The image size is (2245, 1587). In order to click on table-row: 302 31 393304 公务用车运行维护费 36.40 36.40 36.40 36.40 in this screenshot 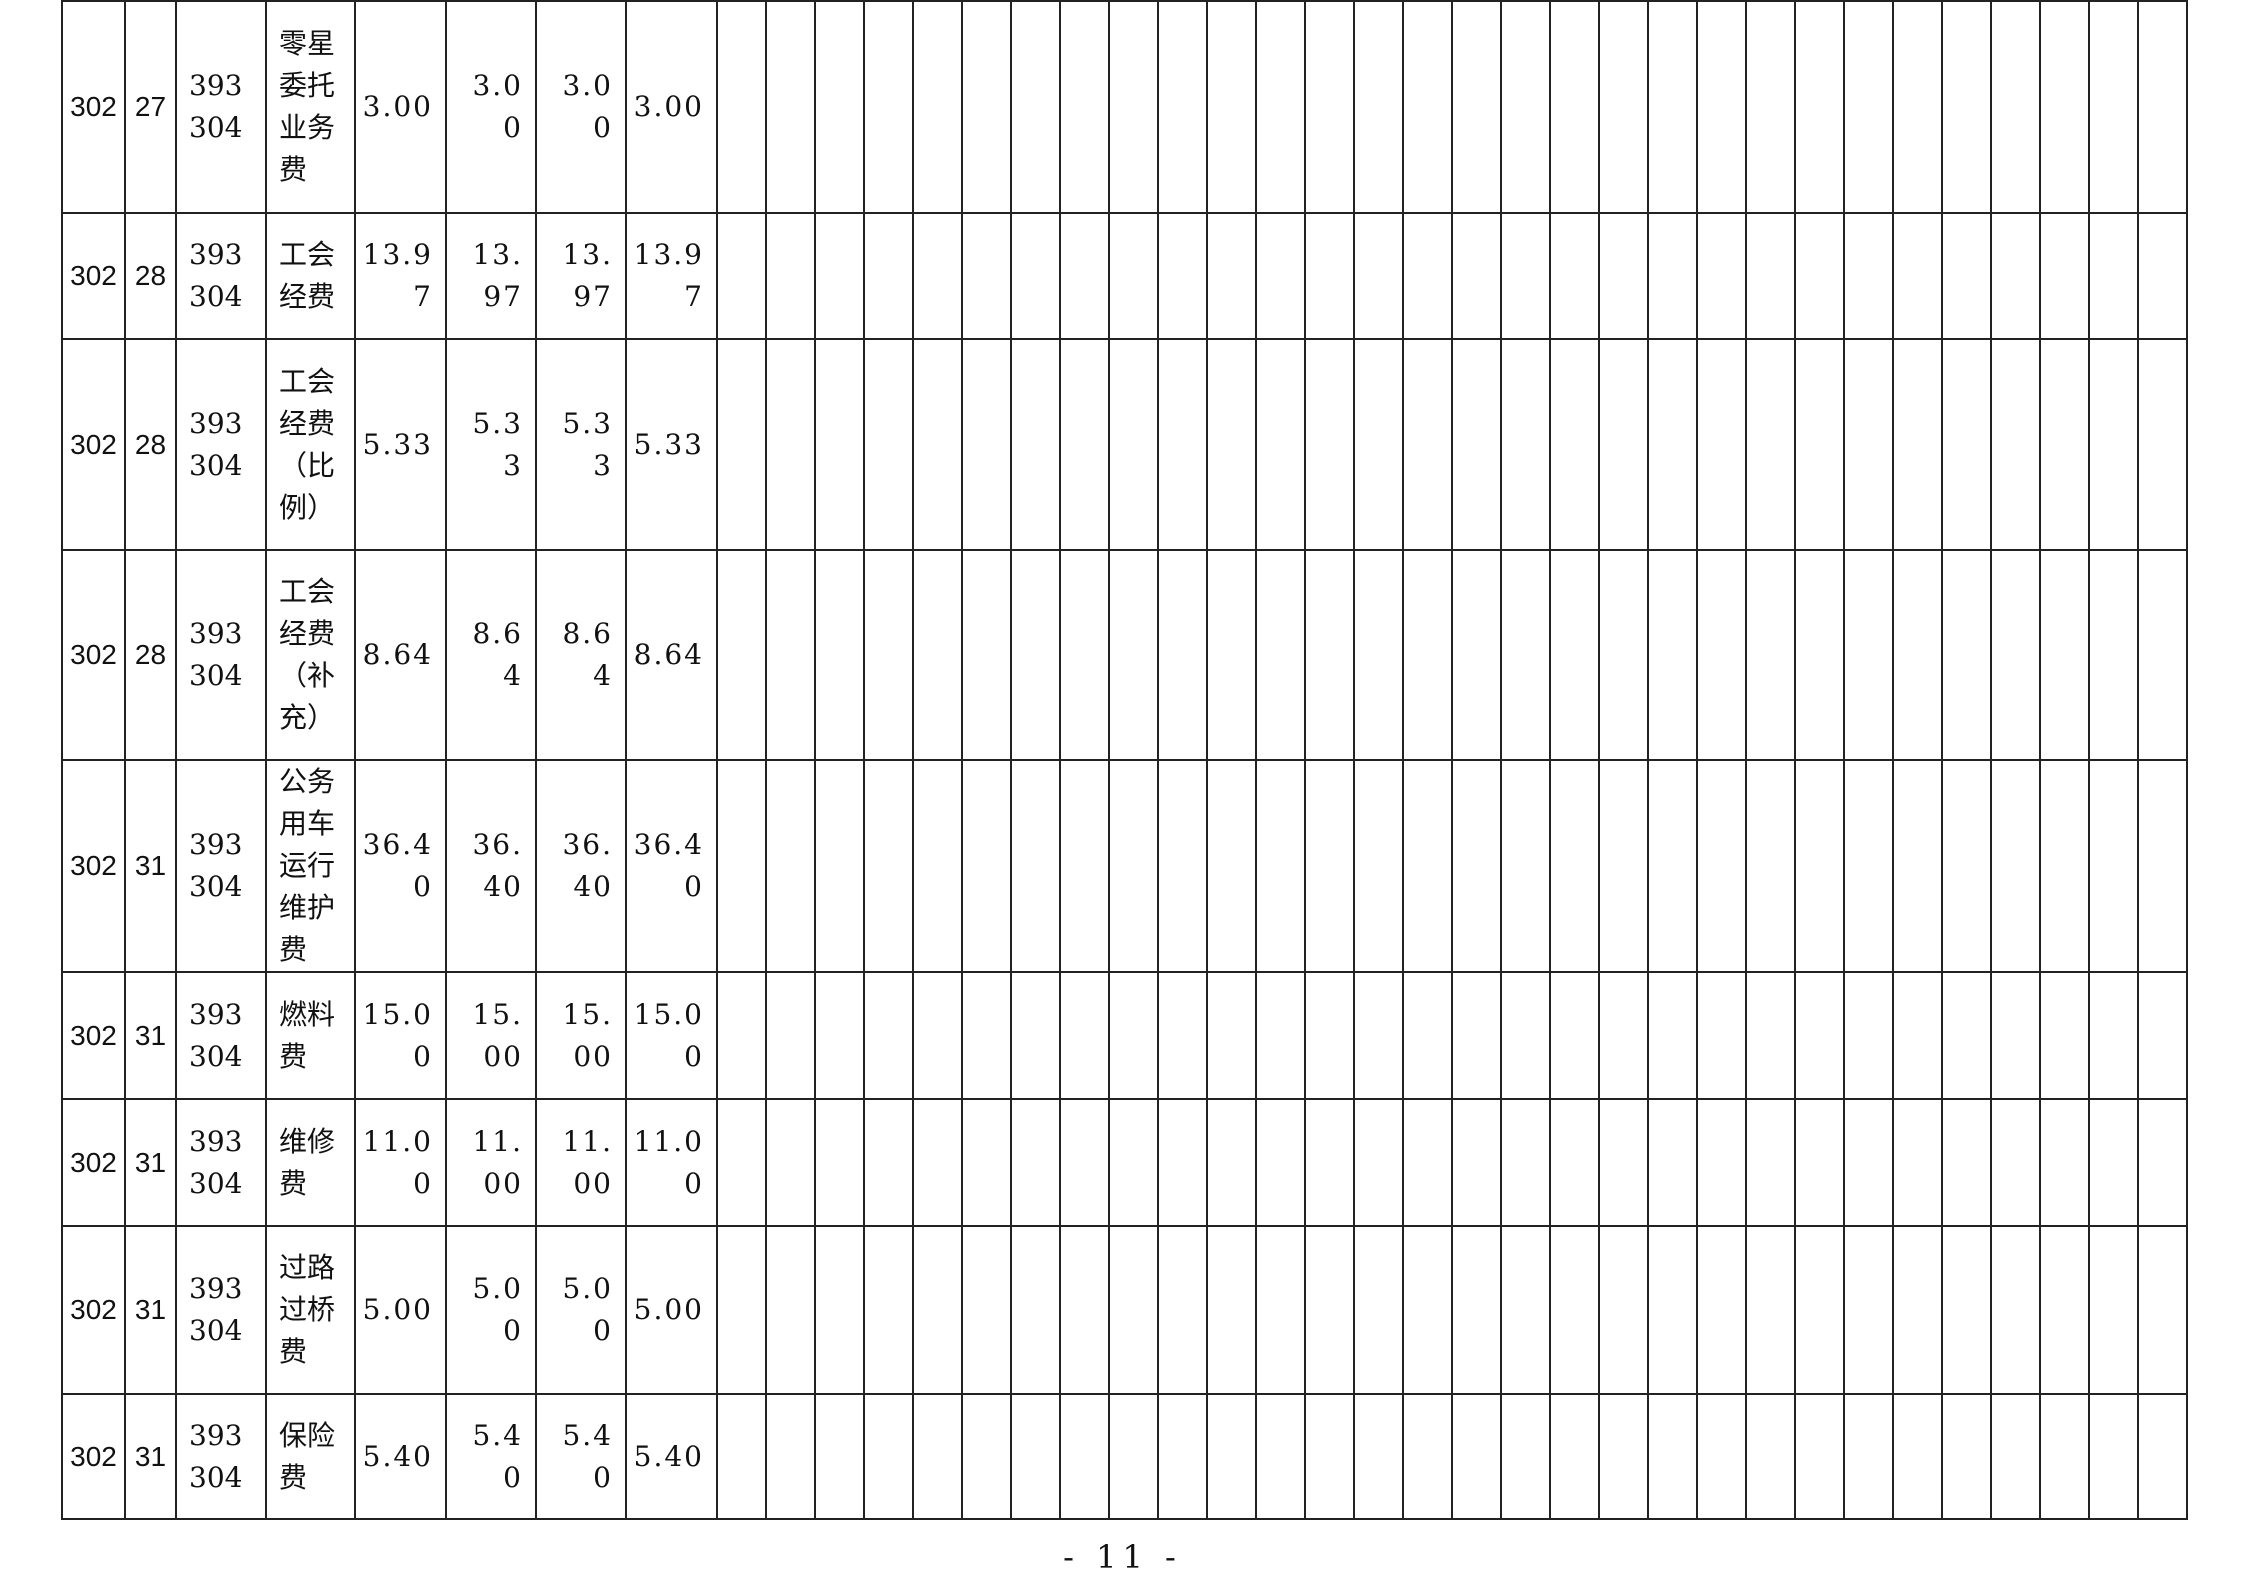, I will do `click(1124, 866)`.